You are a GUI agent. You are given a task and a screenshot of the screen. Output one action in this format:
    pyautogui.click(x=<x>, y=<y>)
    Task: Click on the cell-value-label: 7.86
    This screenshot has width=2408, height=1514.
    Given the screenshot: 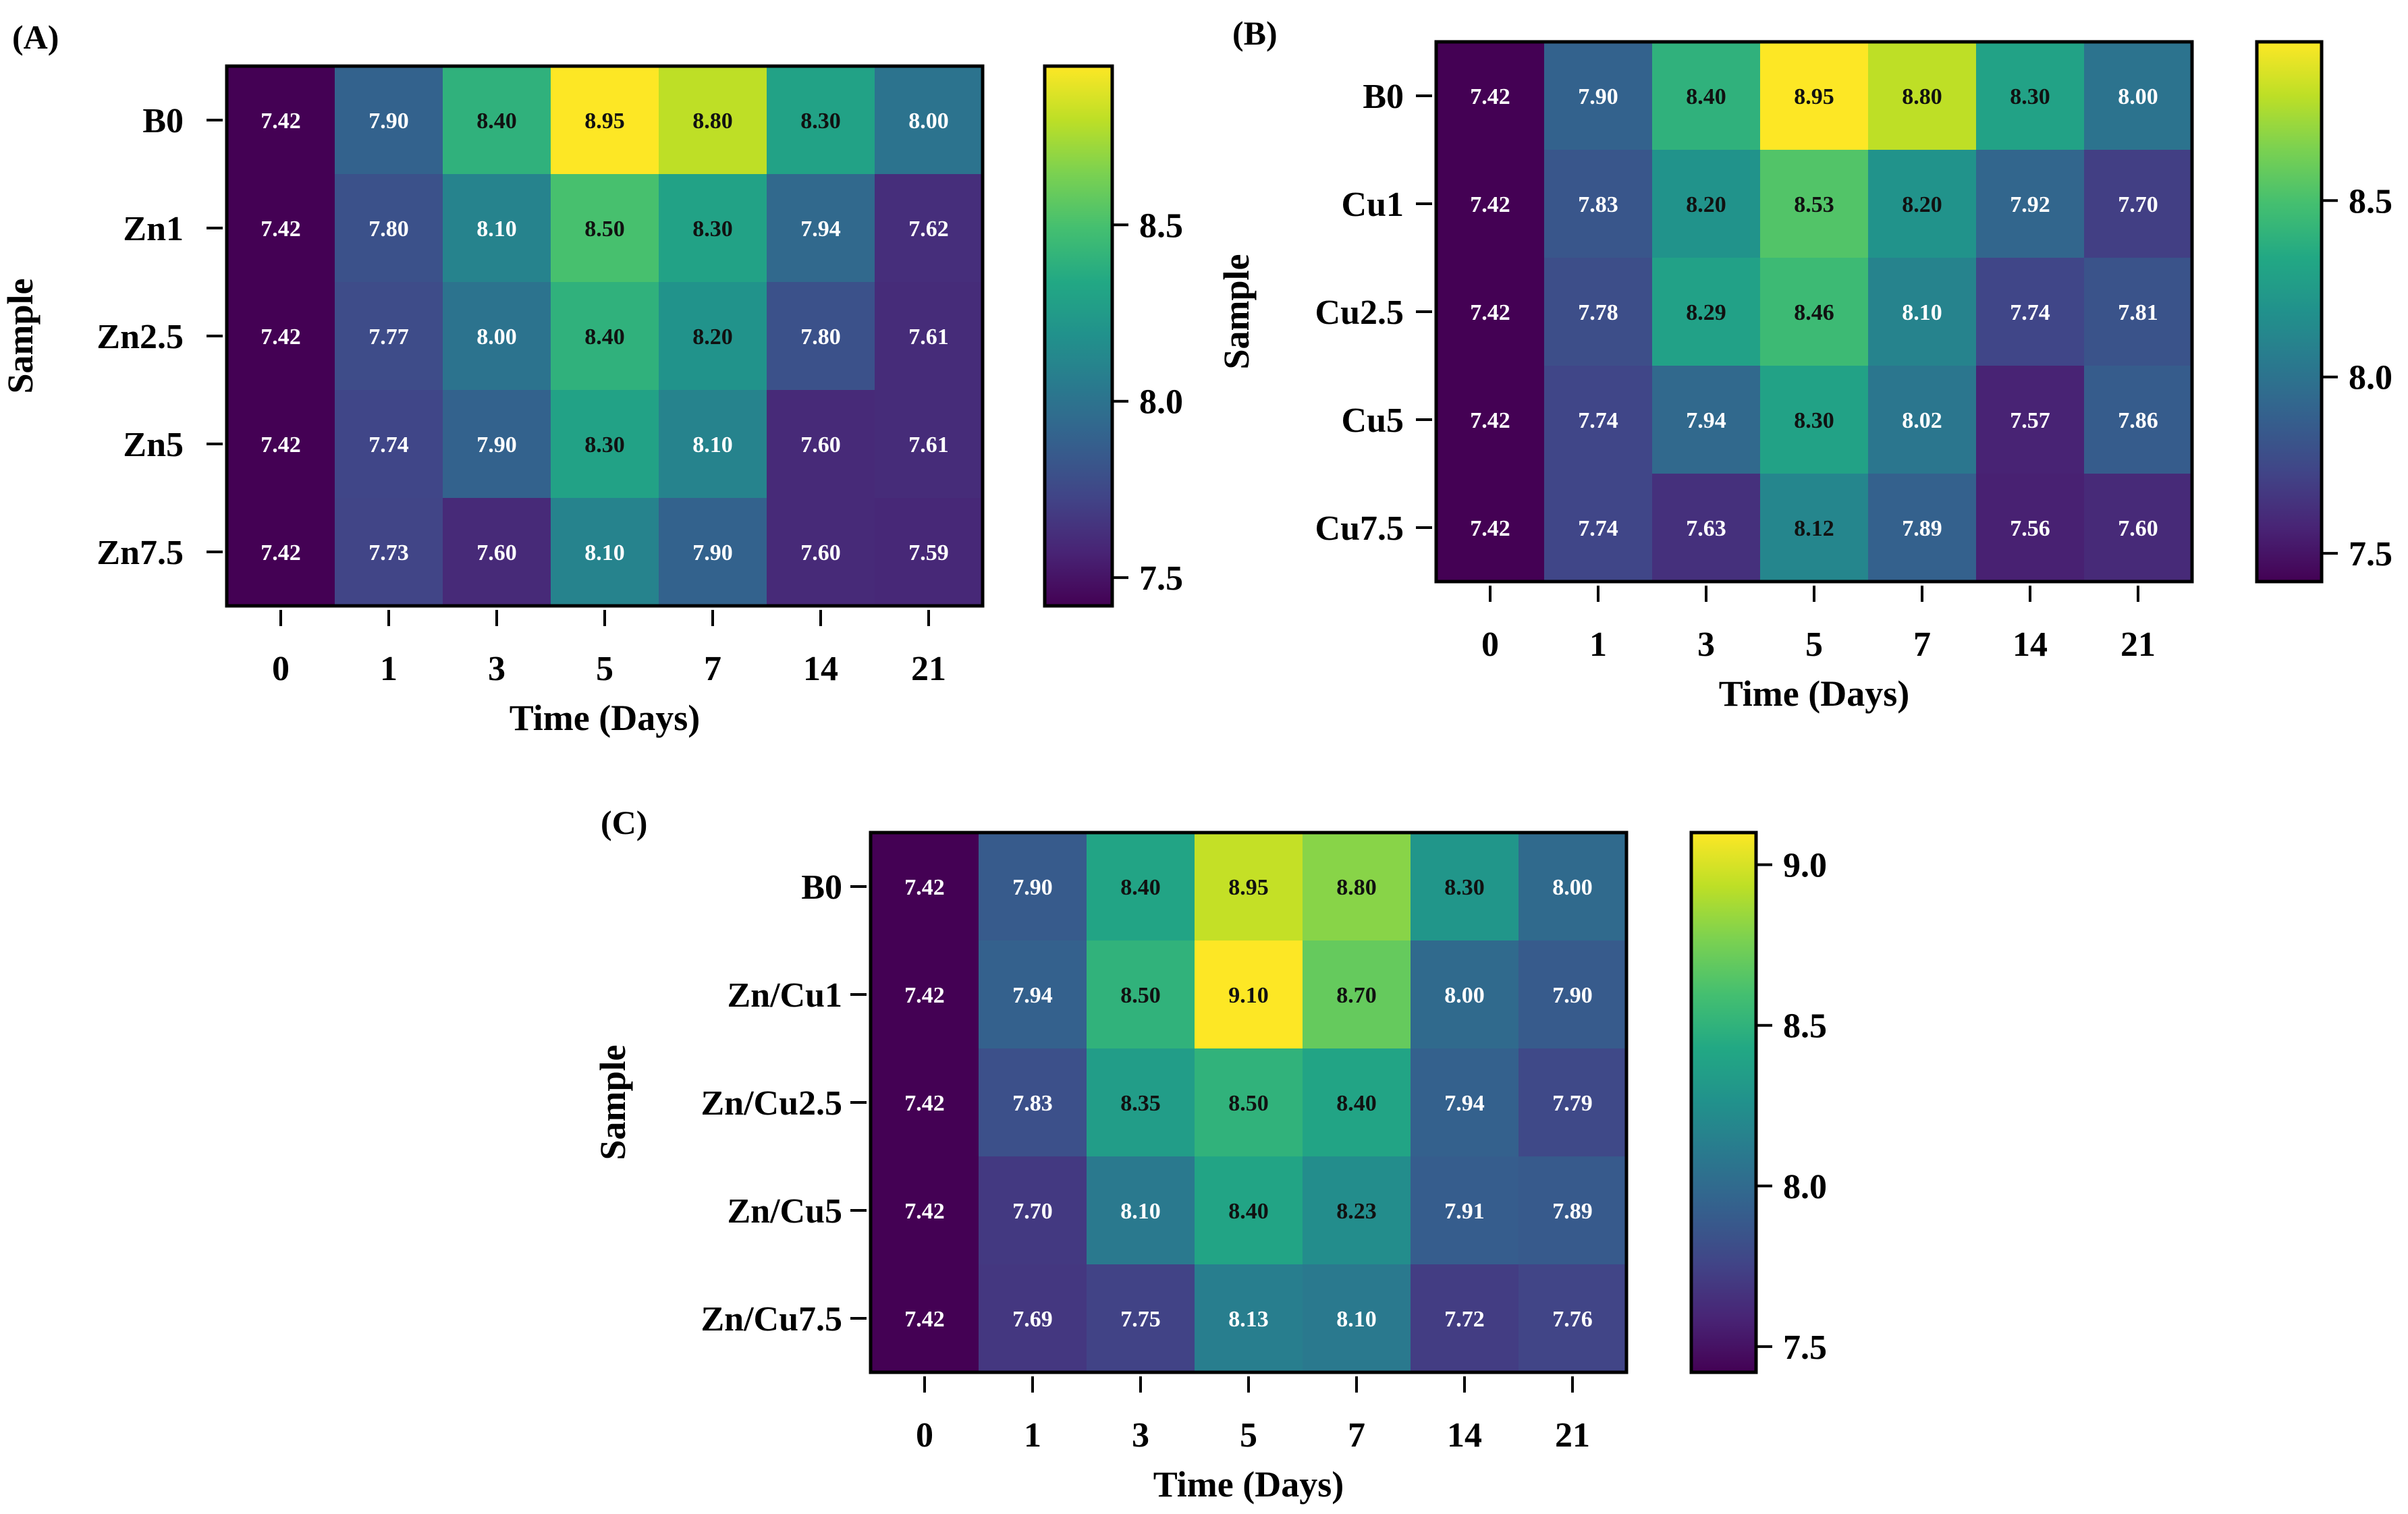 What is the action you would take?
    pyautogui.click(x=2138, y=420)
    